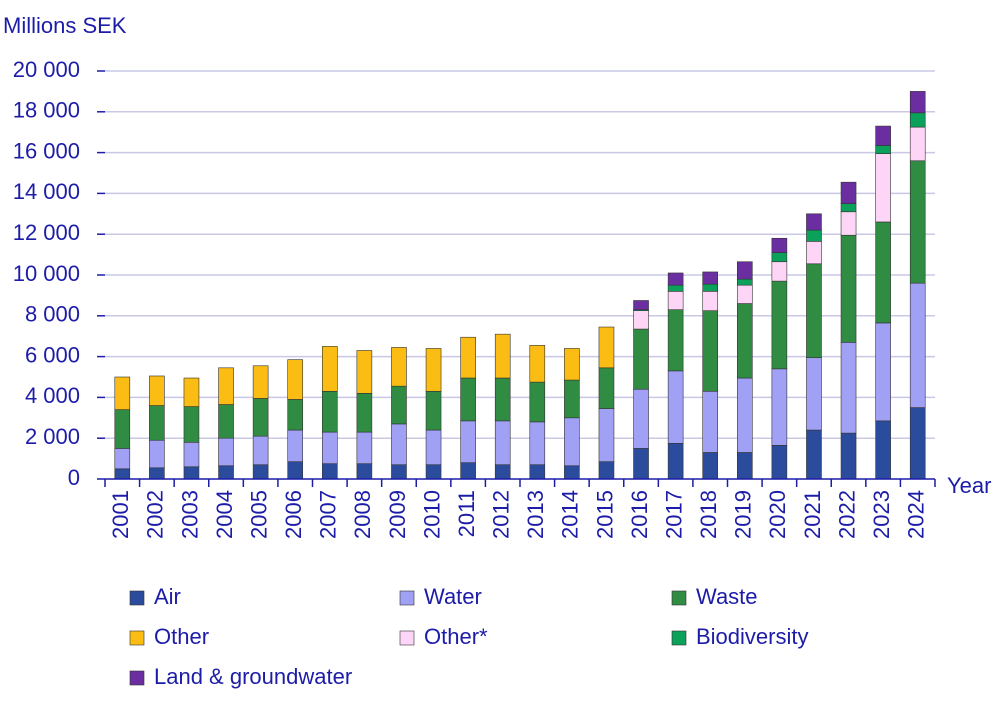  Describe the element at coordinates (46, 232) in the screenshot. I see `y-tick-label: 12 000` at that location.